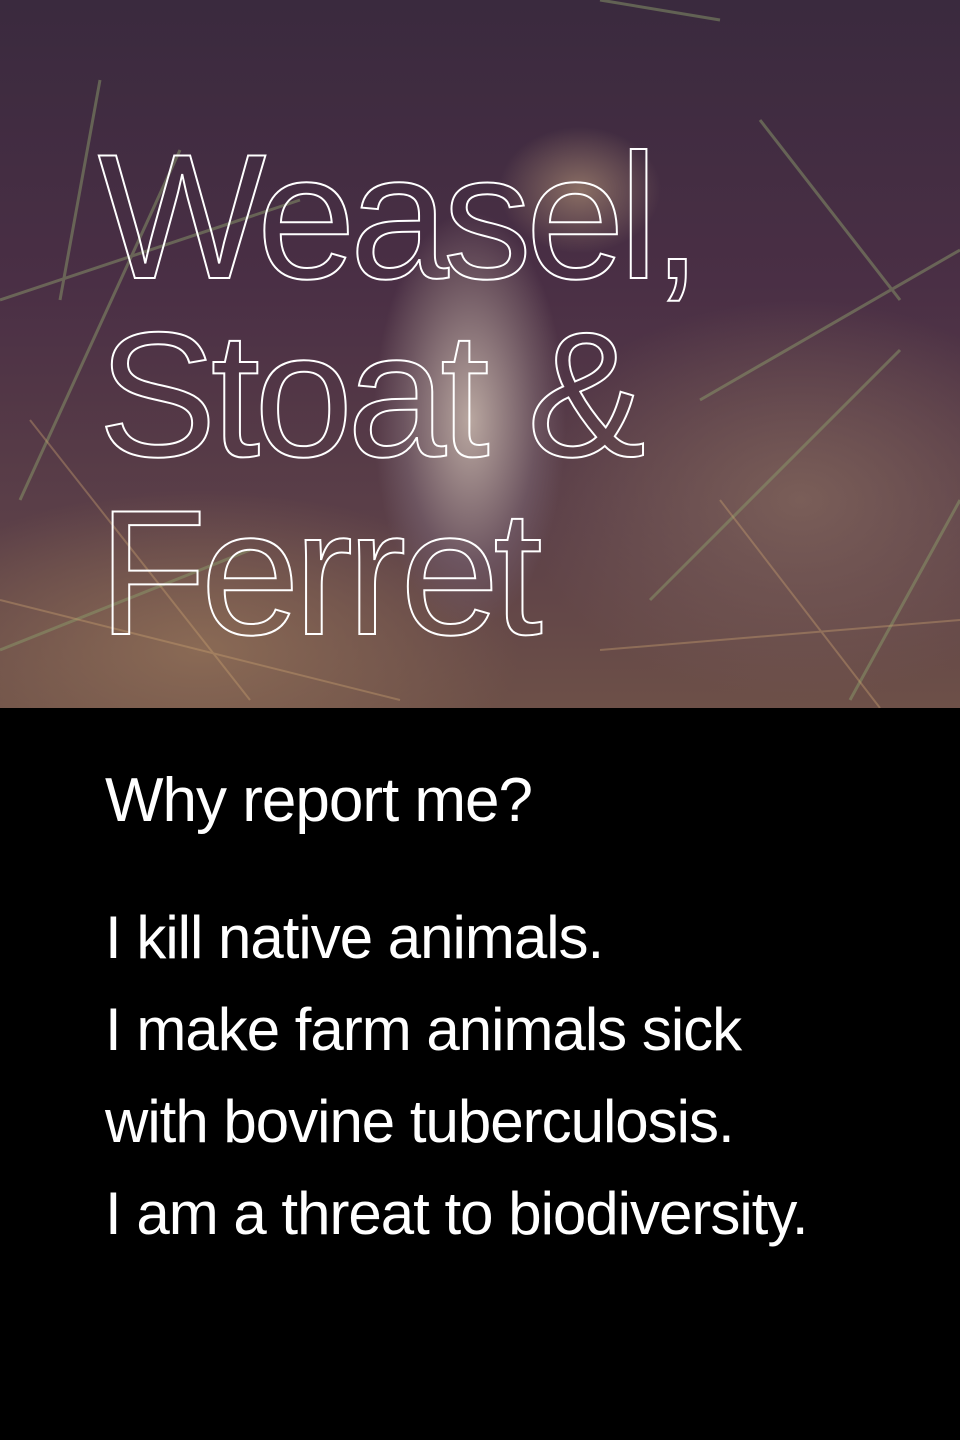 Image resolution: width=960 pixels, height=1440 pixels. What do you see at coordinates (400, 216) in the screenshot?
I see `title-line: Weasel,` at bounding box center [400, 216].